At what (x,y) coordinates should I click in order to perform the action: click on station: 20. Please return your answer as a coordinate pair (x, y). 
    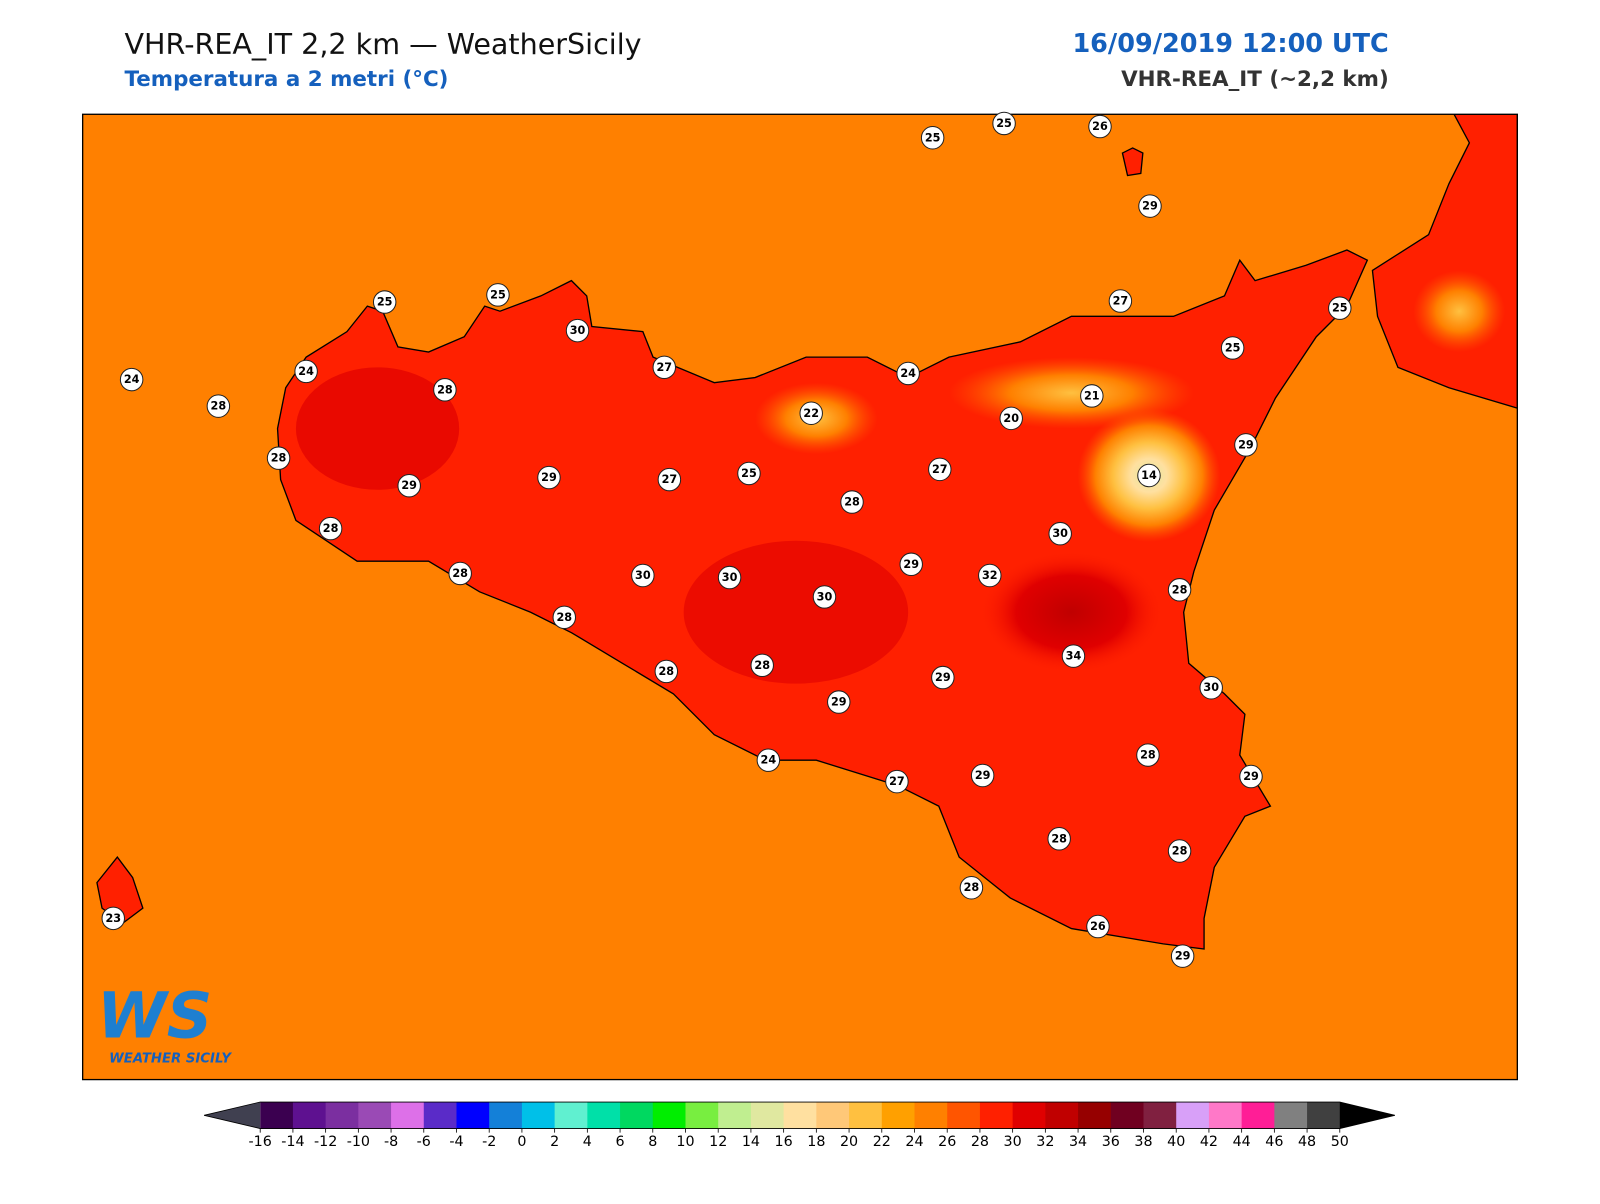
    Looking at the image, I should click on (1011, 418).